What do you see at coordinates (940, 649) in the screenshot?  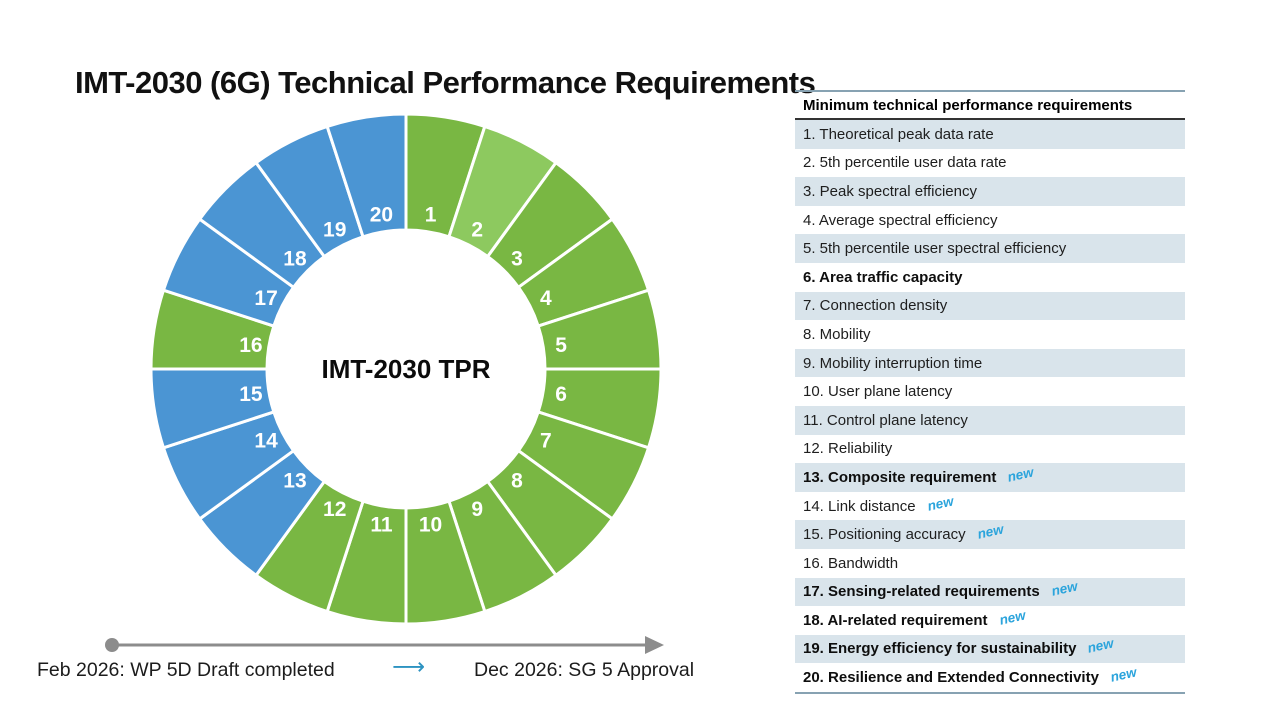 I see `row-label: 19. Energy efficiency for sustainability` at bounding box center [940, 649].